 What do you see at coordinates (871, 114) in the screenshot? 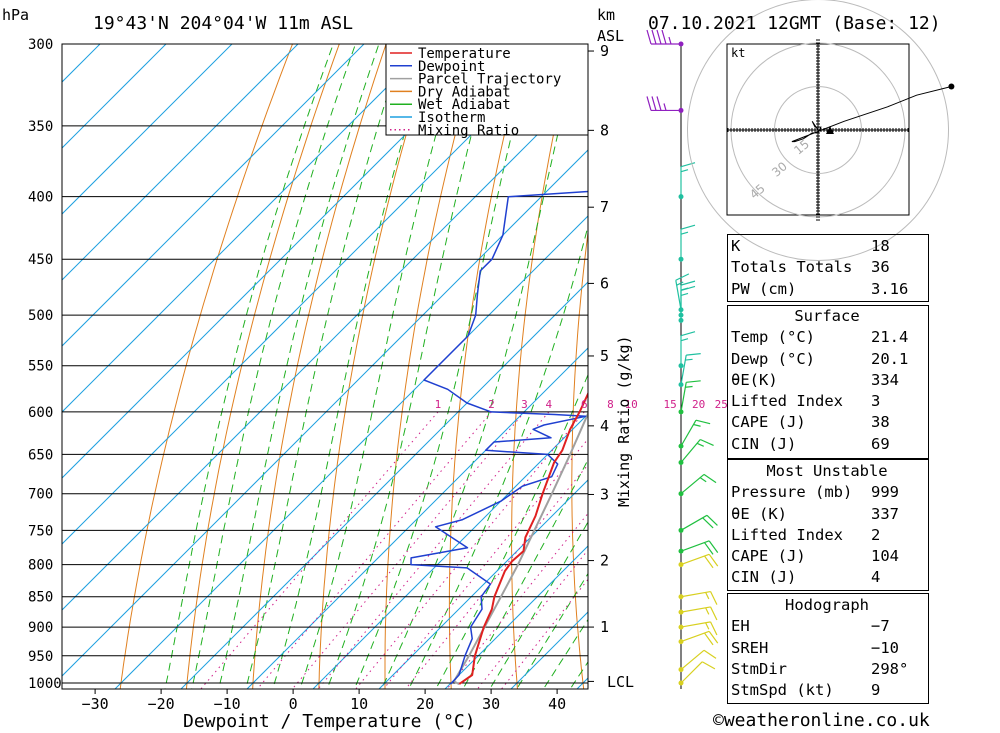
I see `hodograph-trace` at bounding box center [871, 114].